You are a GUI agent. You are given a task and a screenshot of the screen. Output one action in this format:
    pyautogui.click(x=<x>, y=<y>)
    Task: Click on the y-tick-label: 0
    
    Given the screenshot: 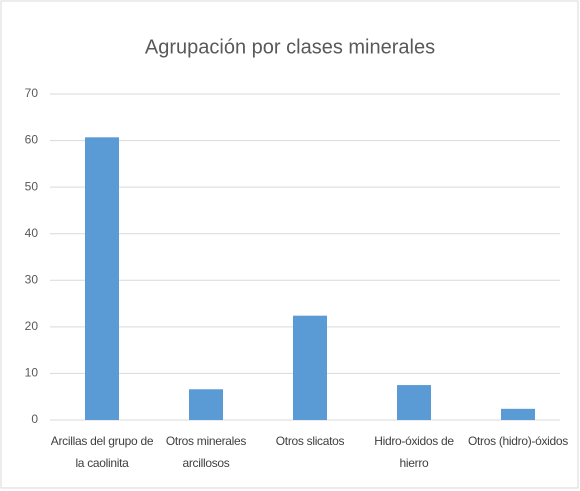 What is the action you would take?
    pyautogui.click(x=34, y=419)
    